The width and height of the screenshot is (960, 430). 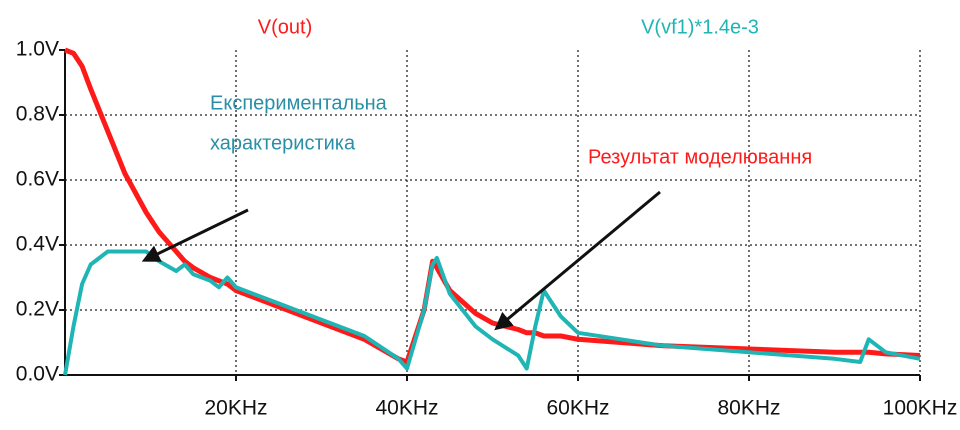 What do you see at coordinates (37, 114) in the screenshot?
I see `y-tick-label: 0.8V` at bounding box center [37, 114].